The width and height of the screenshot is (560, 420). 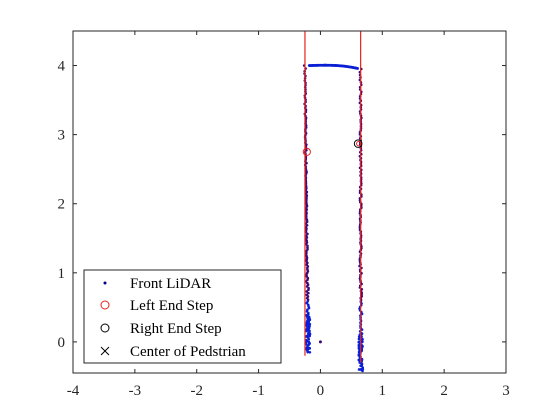 What do you see at coordinates (321, 391) in the screenshot?
I see `x-tick-label: 0` at bounding box center [321, 391].